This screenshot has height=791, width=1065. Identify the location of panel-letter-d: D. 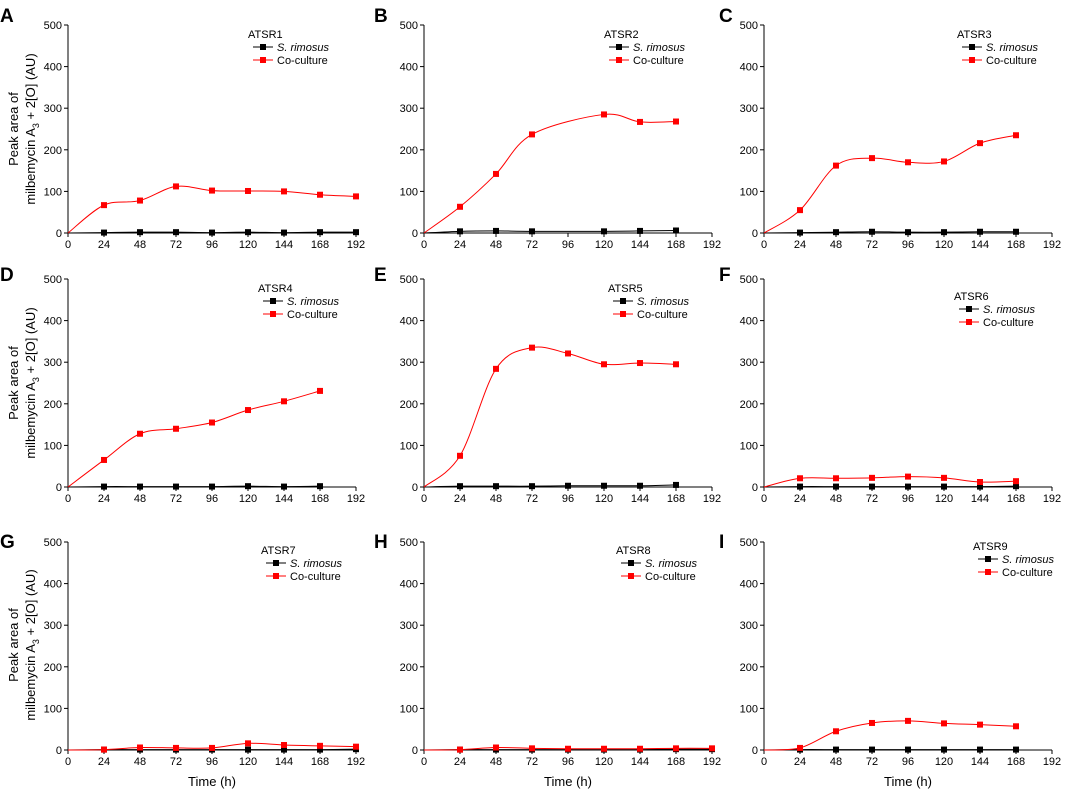
(7, 275).